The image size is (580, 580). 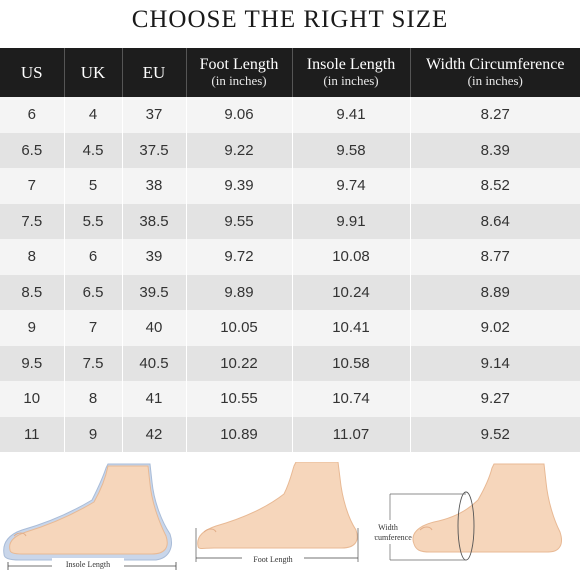 I want to click on cell-eu: 37, so click(x=154, y=115).